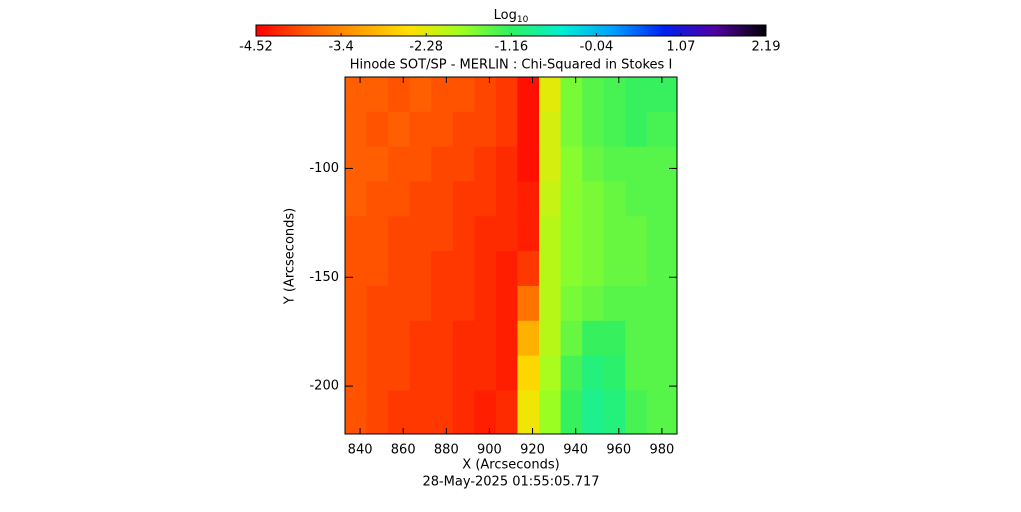 This screenshot has height=512, width=1021. Describe the element at coordinates (766, 47) in the screenshot. I see `colorbar-tick-label: 2.19` at that location.